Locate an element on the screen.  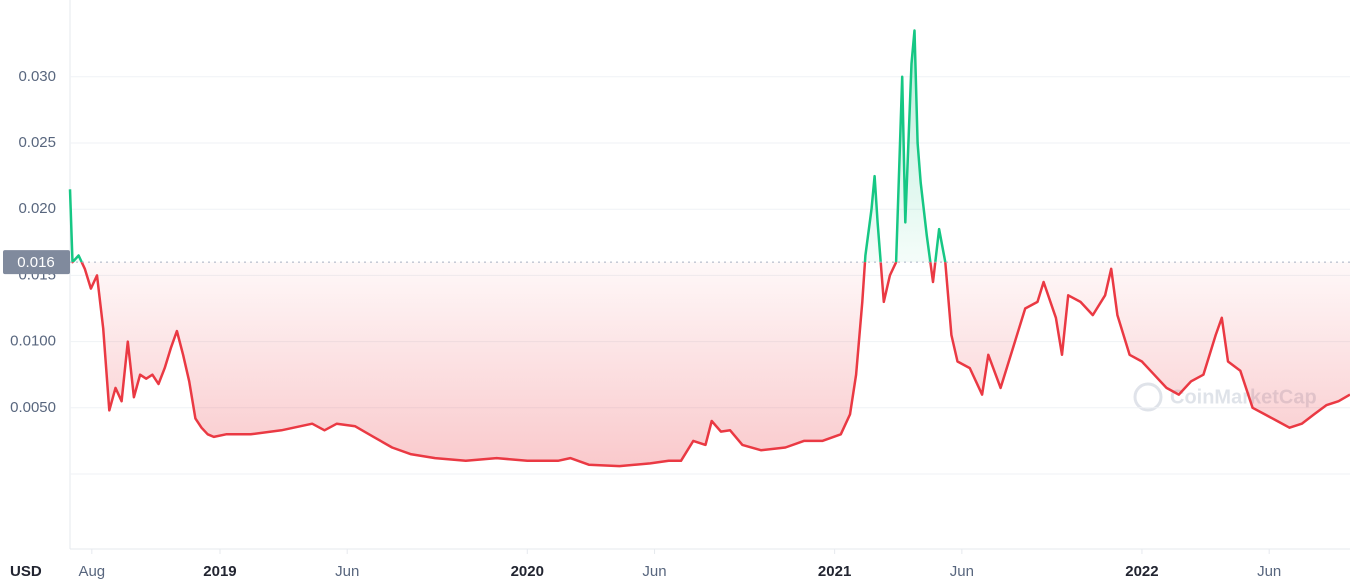
currency-label: USD is located at coordinates (26, 571).